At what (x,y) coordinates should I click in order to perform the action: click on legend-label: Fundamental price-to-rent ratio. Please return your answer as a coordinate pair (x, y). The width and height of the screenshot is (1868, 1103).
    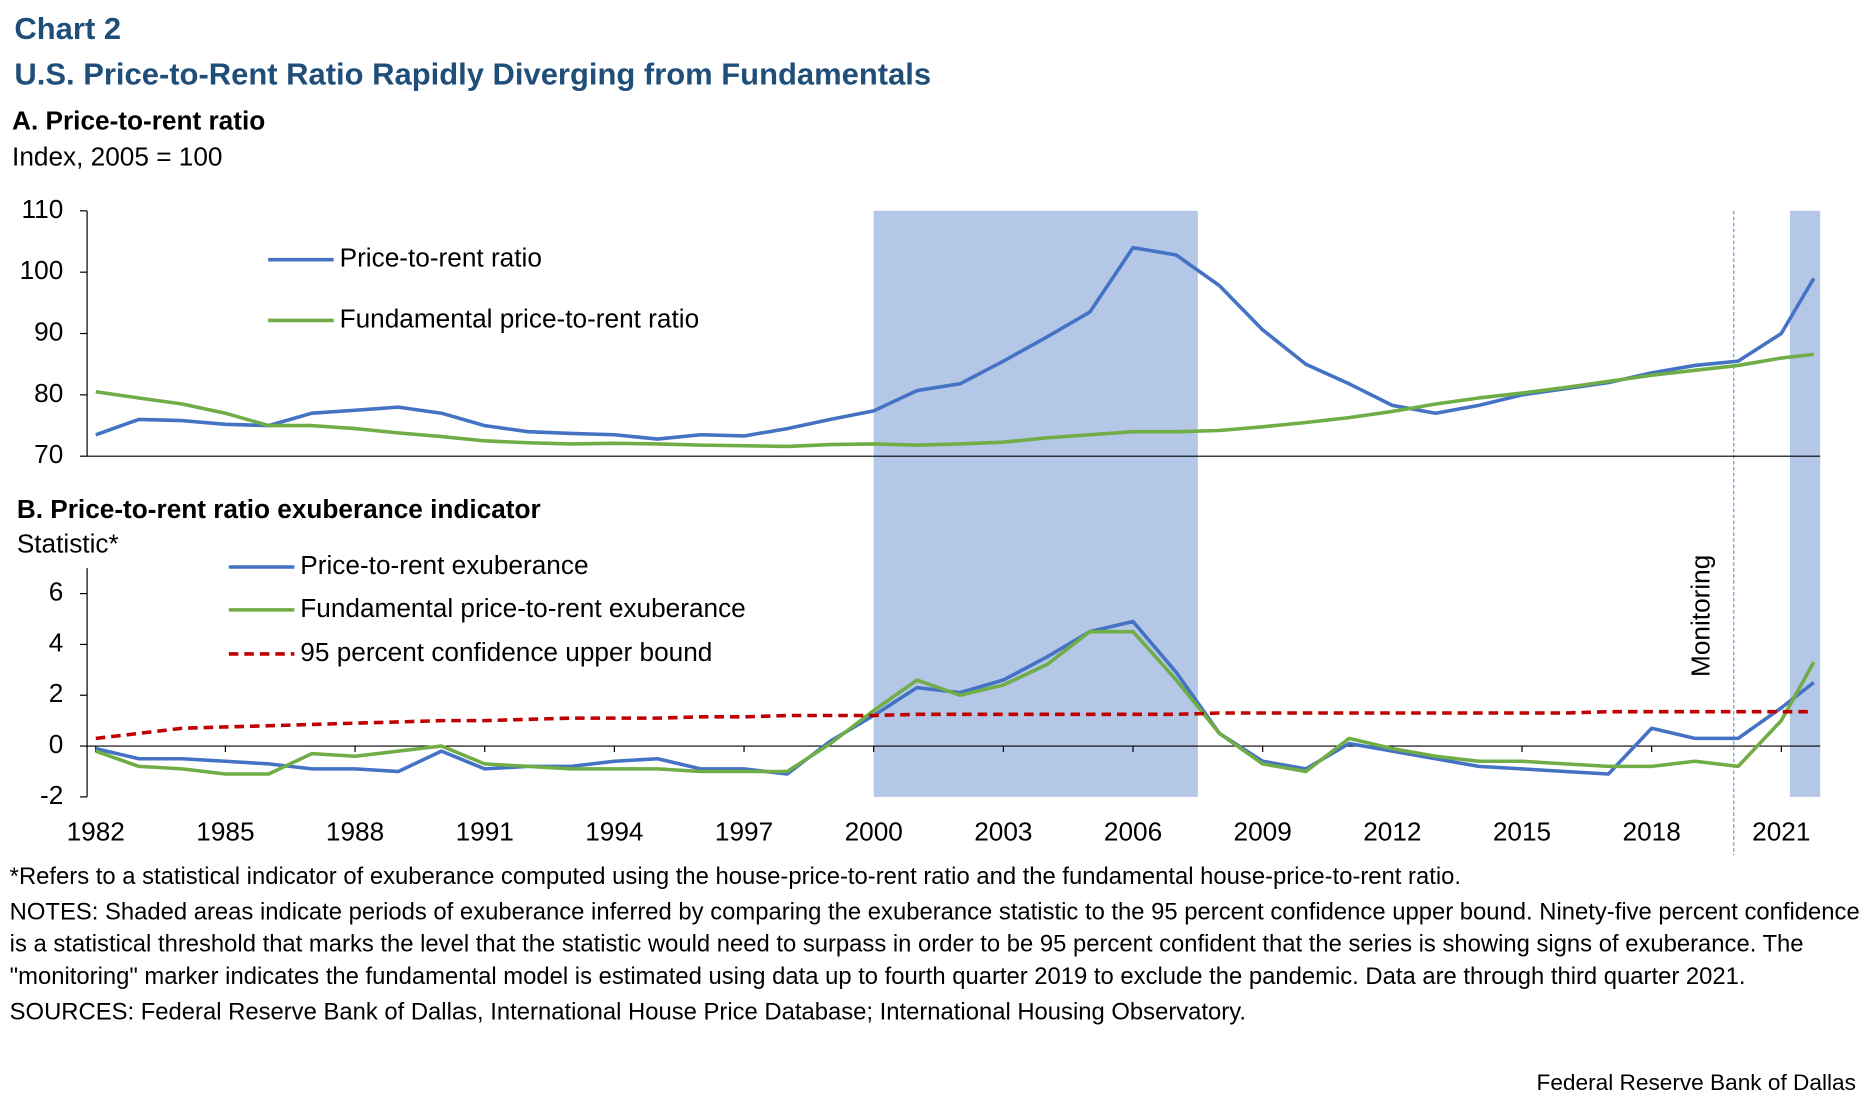
    Looking at the image, I should click on (520, 318).